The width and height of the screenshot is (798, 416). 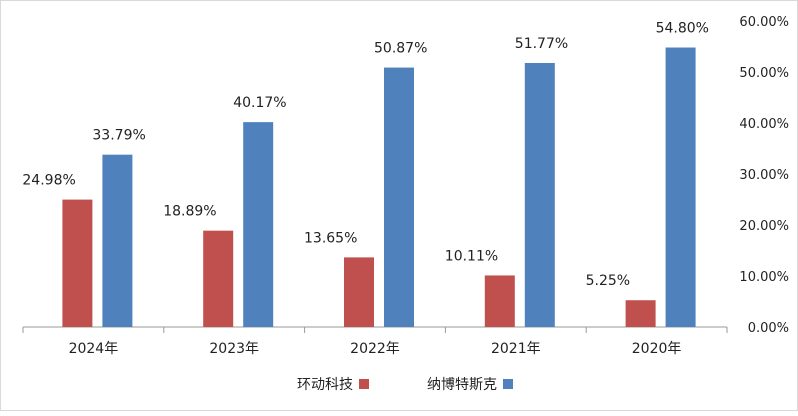 I want to click on legend: 环动科技 纳博特斯克, so click(x=405, y=384).